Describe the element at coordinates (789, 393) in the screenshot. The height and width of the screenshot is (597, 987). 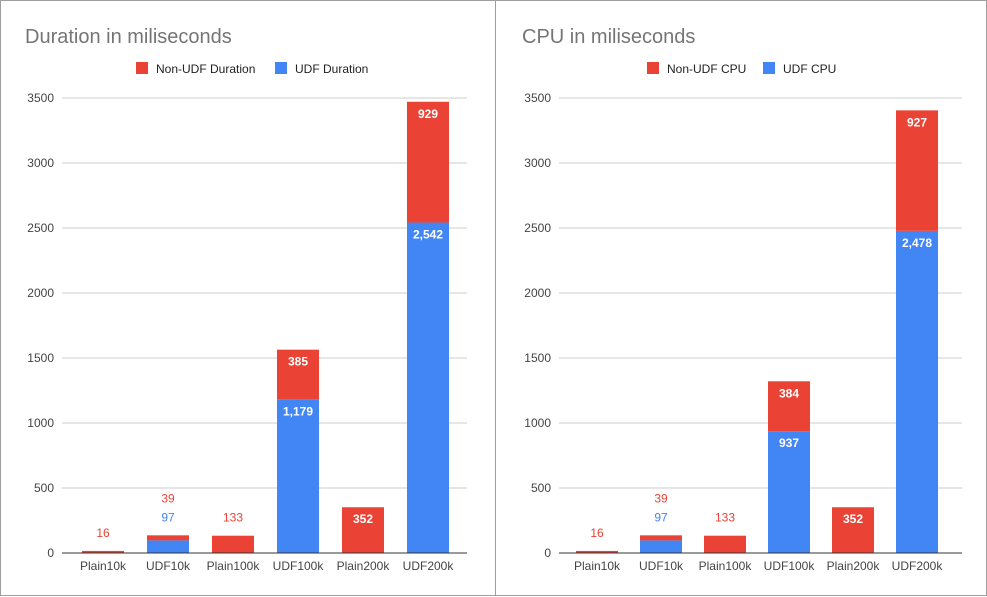
I see `data-label: 384` at that location.